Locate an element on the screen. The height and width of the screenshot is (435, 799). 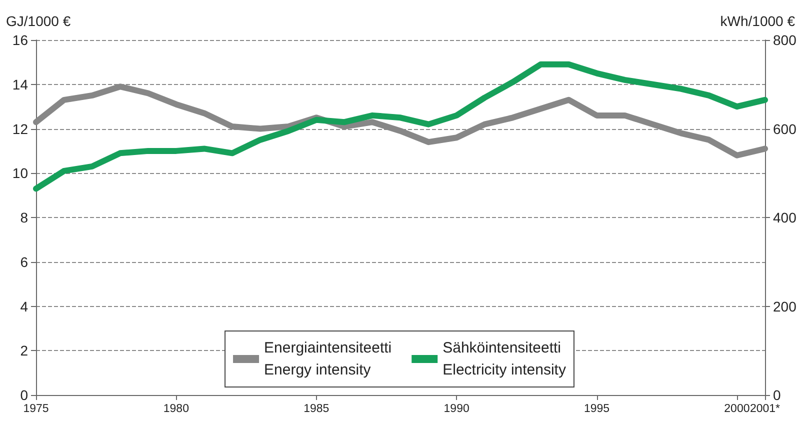
y-tick-label: 12 is located at coordinates (20, 128).